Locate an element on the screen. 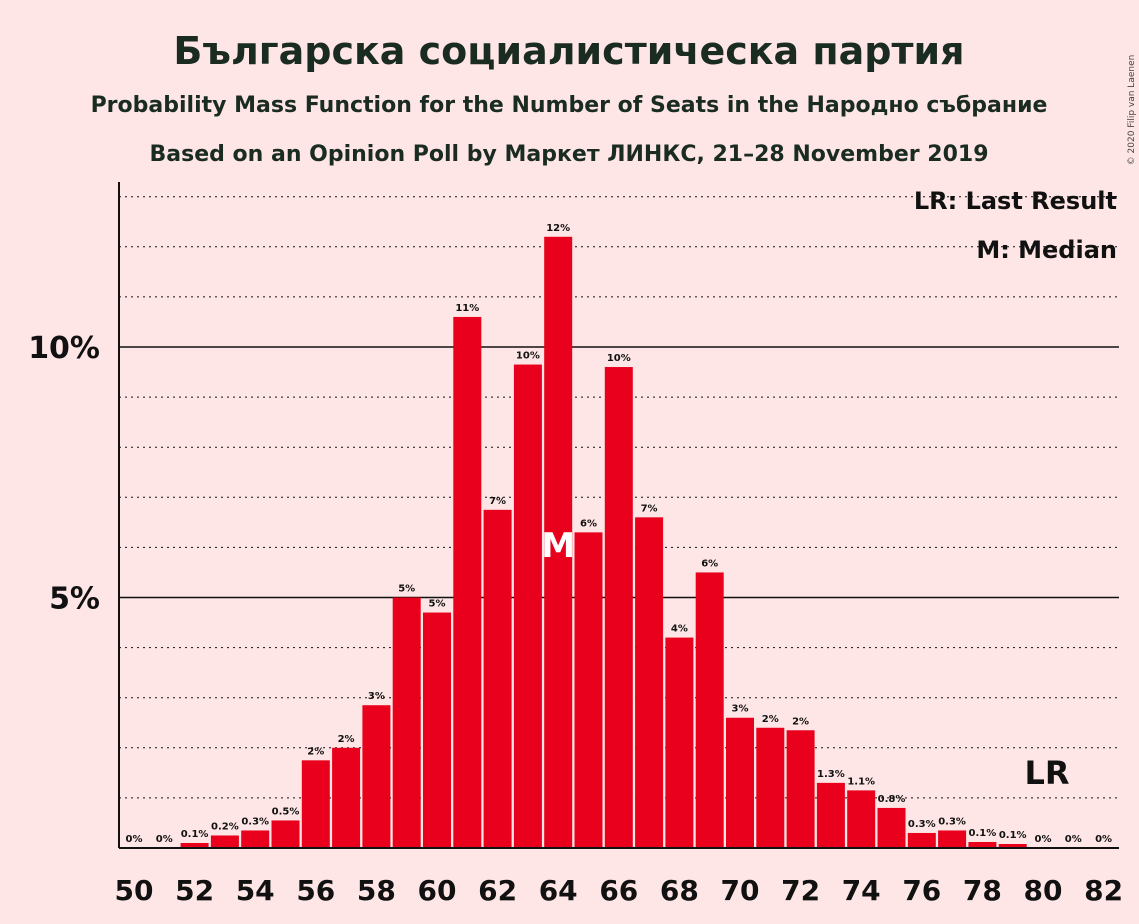 Image resolution: width=1139 pixels, height=924 pixels. x-tick-label: 74 is located at coordinates (861, 890).